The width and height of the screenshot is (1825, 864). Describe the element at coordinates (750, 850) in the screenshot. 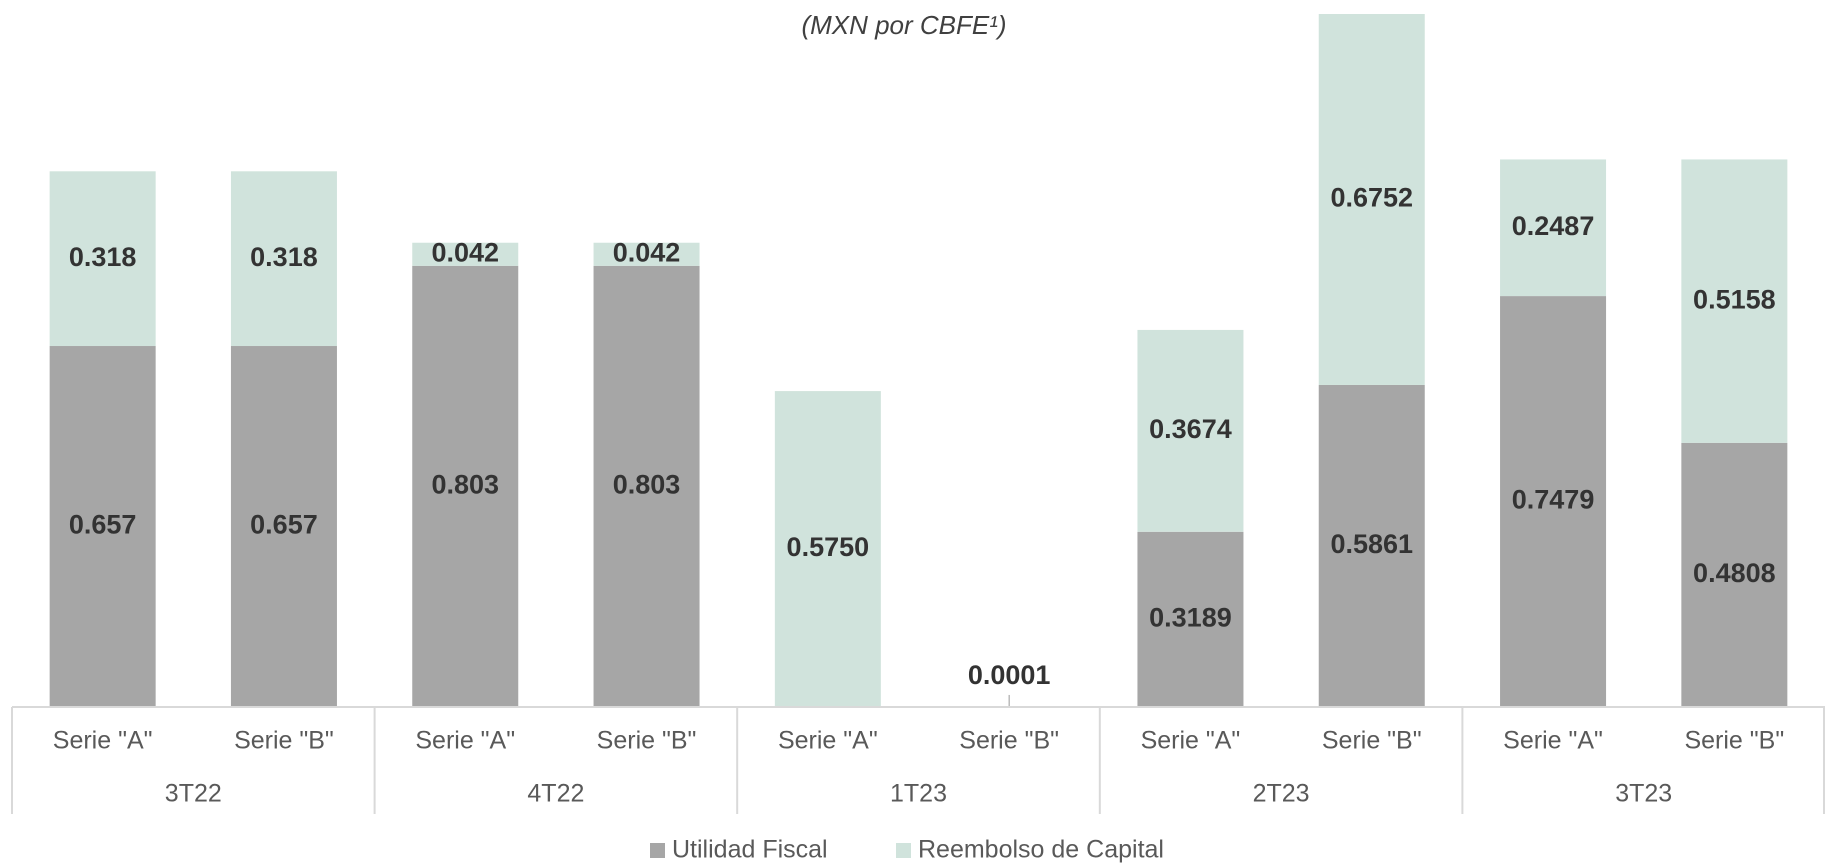

I see `legend-label: Utilidad Fiscal` at that location.